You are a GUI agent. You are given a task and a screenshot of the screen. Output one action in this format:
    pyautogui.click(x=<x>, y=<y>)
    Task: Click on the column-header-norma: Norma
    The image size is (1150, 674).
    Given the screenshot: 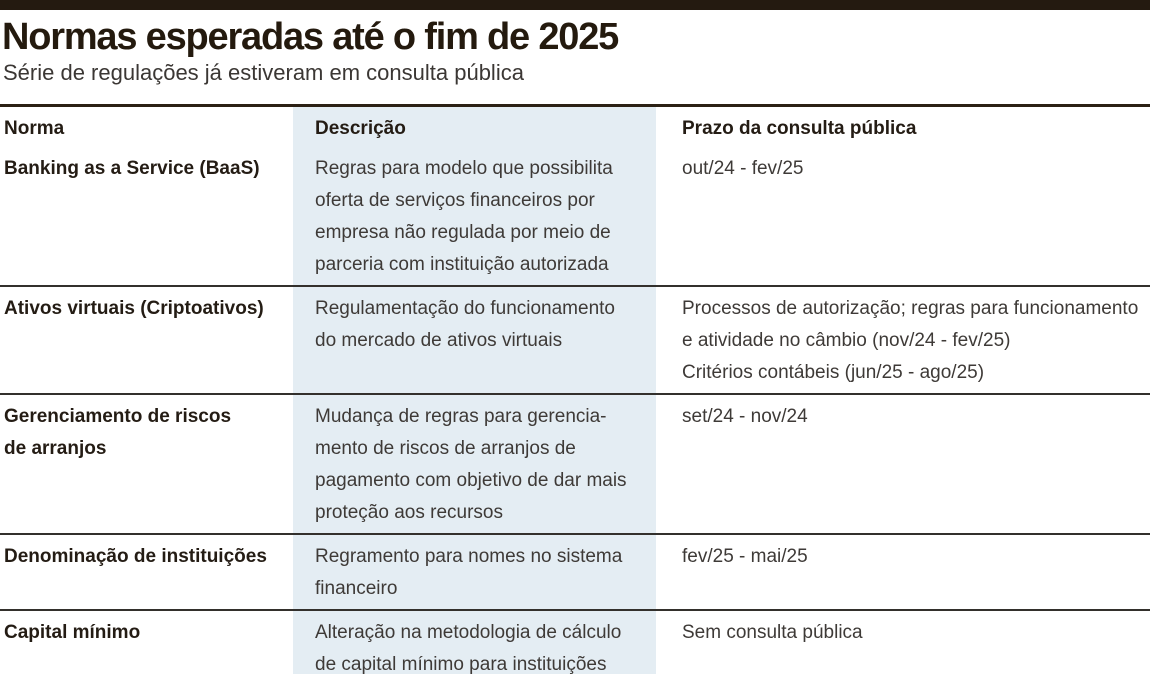 What is the action you would take?
    pyautogui.click(x=34, y=128)
    